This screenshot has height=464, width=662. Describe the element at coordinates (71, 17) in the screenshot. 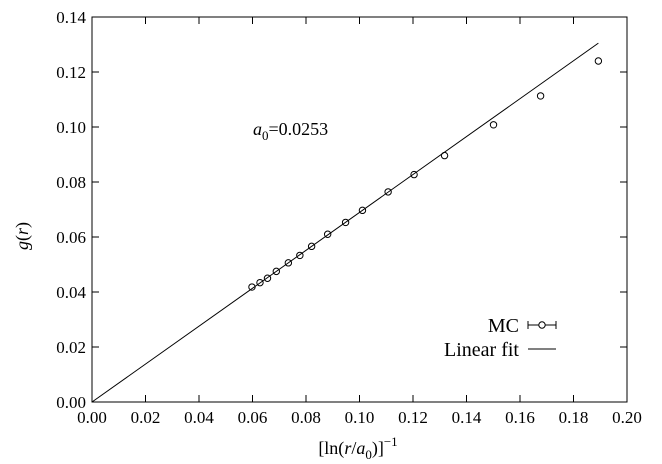

I see `y-tick-label: 0.14` at that location.